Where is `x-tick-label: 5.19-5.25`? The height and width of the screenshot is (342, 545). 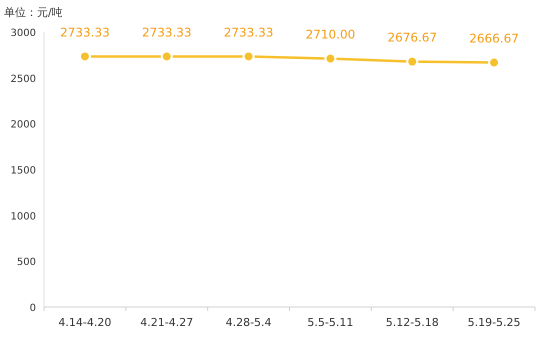
x-tick-label: 5.19-5.25 is located at coordinates (494, 322).